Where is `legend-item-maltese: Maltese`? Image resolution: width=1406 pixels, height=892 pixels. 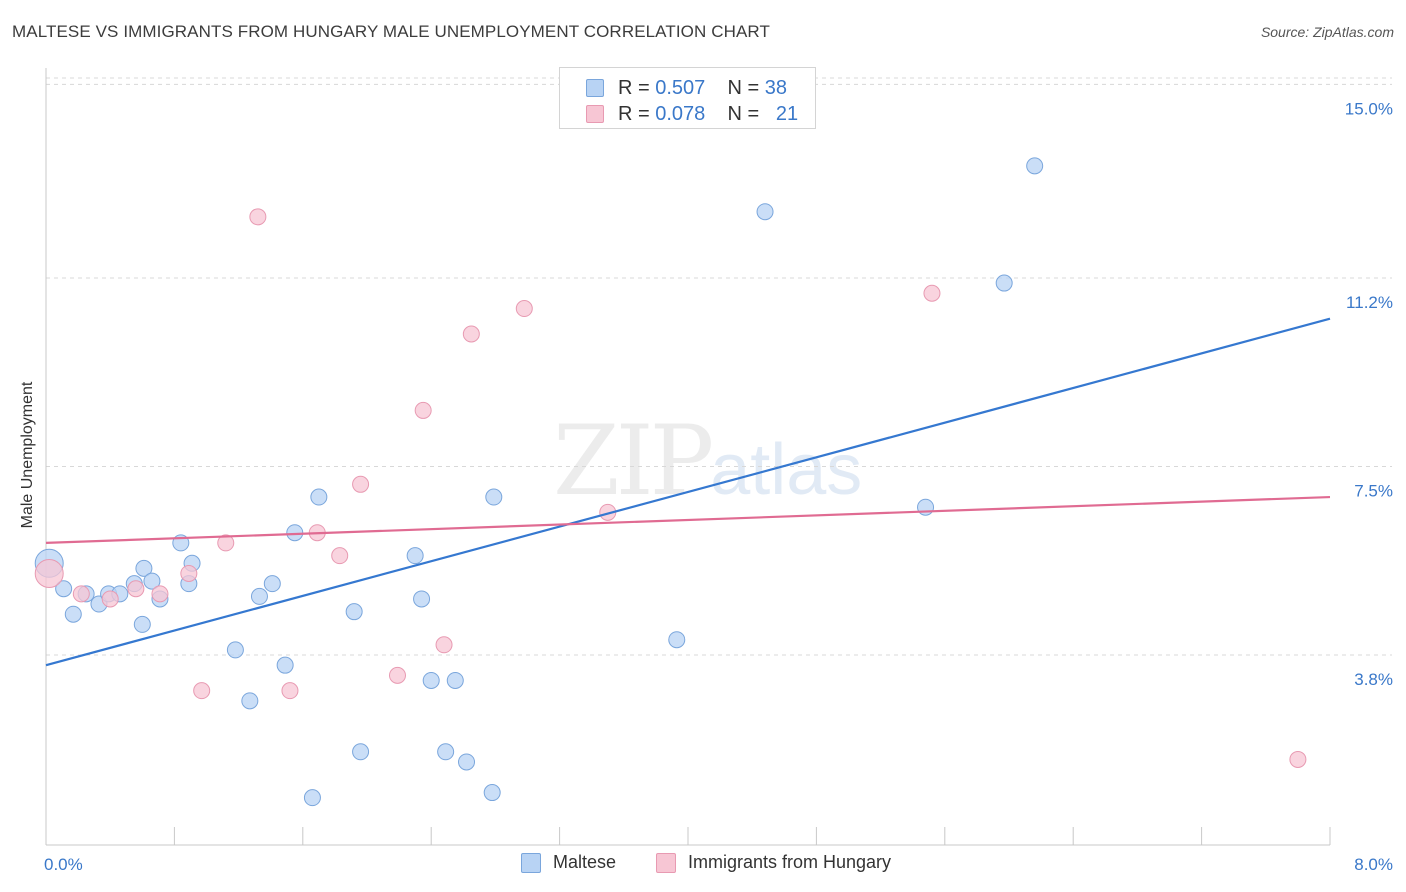
legend-item-maltese: Maltese is located at coordinates (568, 862).